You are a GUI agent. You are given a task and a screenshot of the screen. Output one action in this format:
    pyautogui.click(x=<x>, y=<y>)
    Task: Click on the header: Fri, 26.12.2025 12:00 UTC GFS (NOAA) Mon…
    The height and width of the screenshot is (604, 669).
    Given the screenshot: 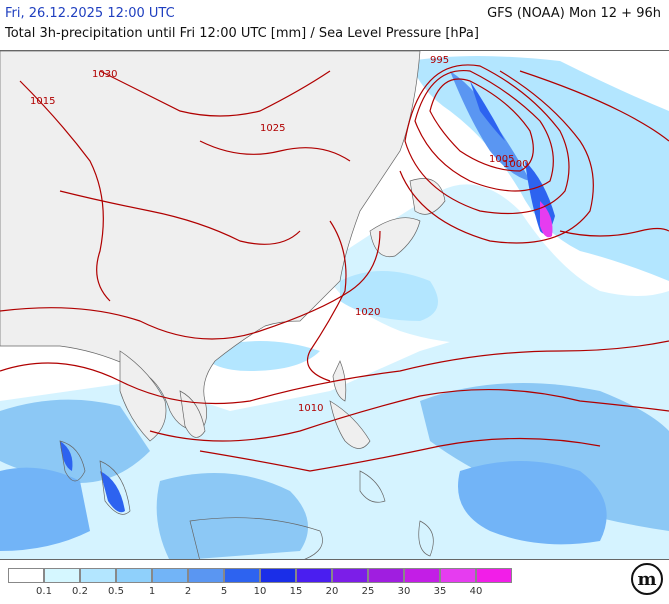 What is the action you would take?
    pyautogui.click(x=334, y=25)
    